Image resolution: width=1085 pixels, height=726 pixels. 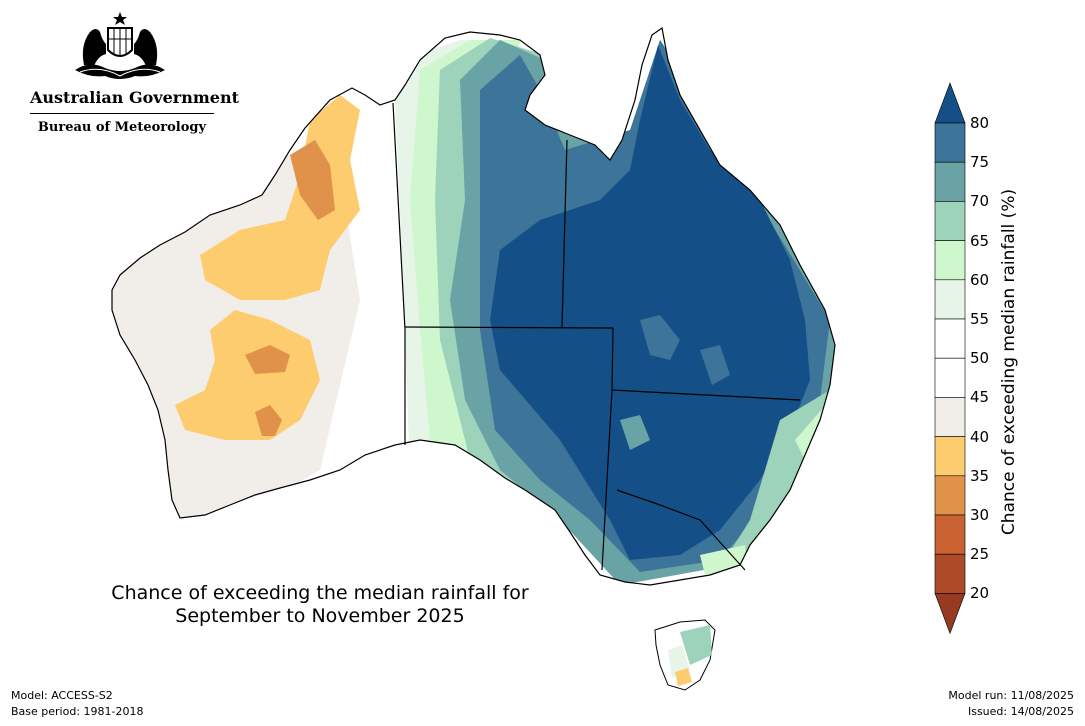 What do you see at coordinates (980, 240) in the screenshot?
I see `legend-tick-label: 65` at bounding box center [980, 240].